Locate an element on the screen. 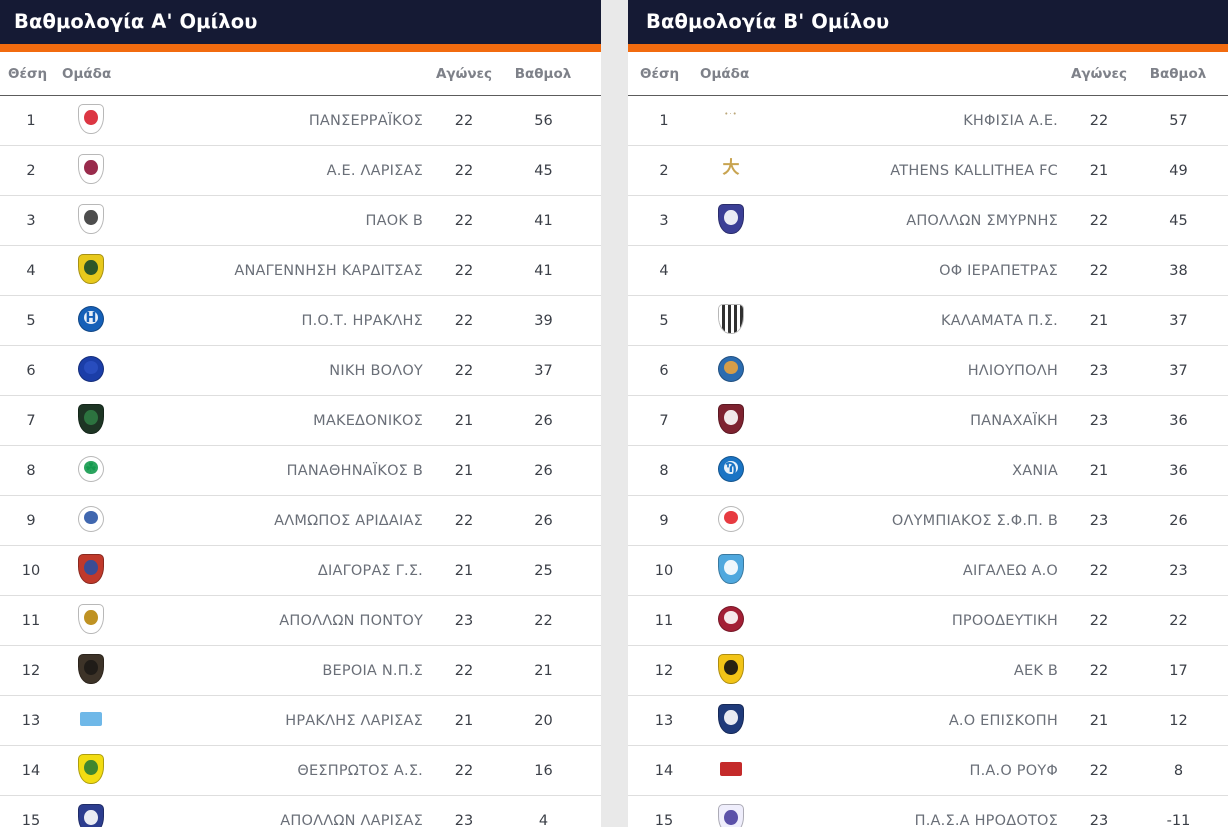  table-row: 2 大 ATHENS KALLITHEA FC 21 49 is located at coordinates (928, 170).